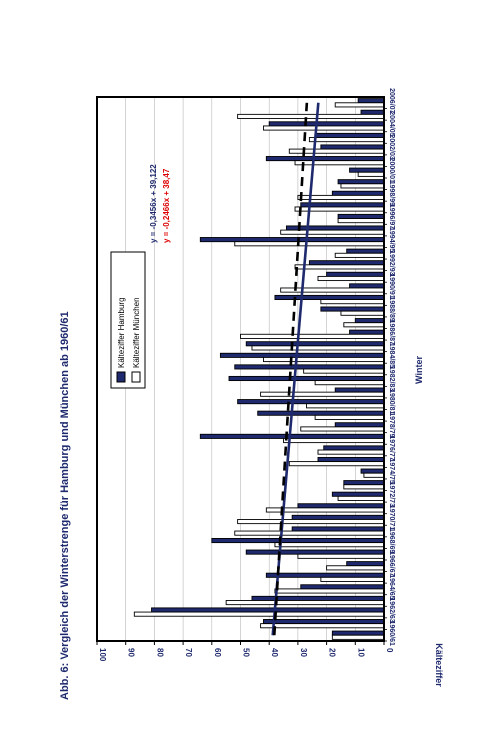 The image size is (504, 744). What do you see at coordinates (391, 216) in the screenshot?
I see `y-tick-label: 1996/97` at bounding box center [391, 216].